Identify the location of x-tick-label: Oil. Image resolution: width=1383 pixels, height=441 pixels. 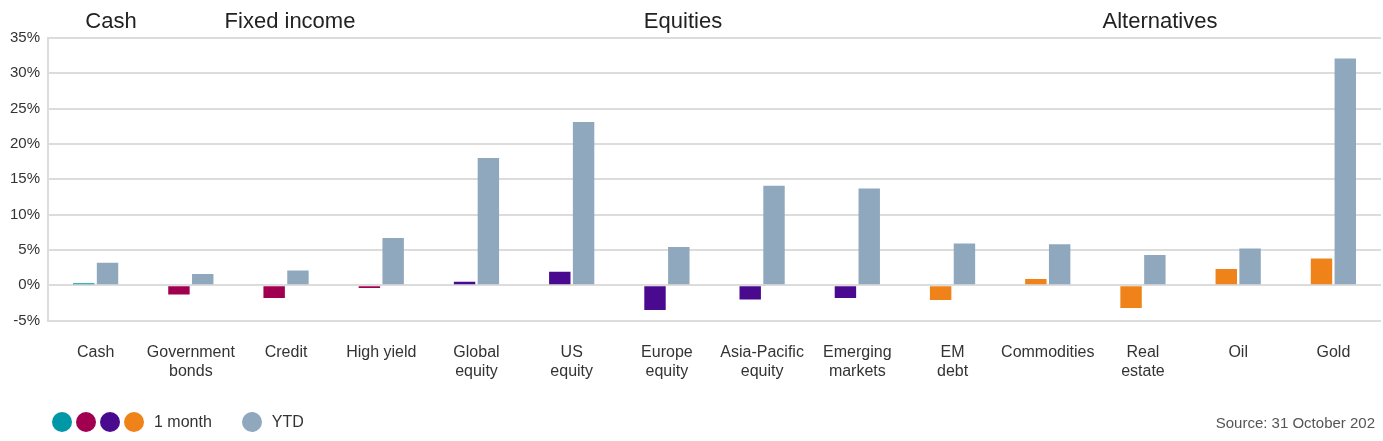
(1238, 351).